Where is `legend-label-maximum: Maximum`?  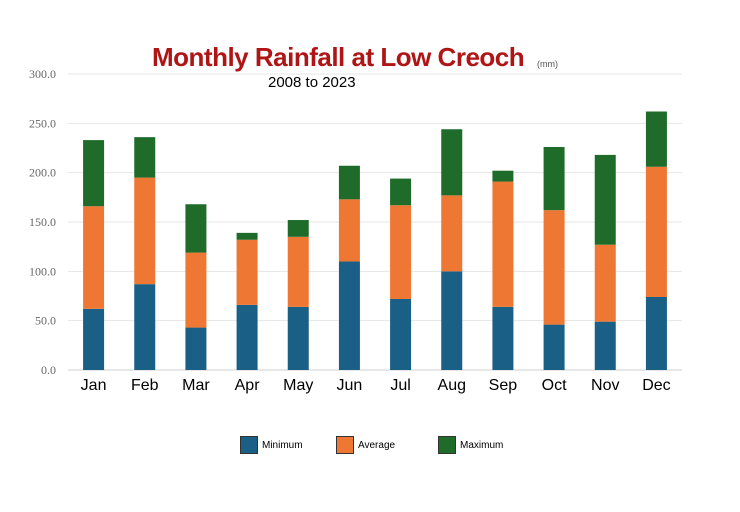
legend-label-maximum: Maximum is located at coordinates (482, 445).